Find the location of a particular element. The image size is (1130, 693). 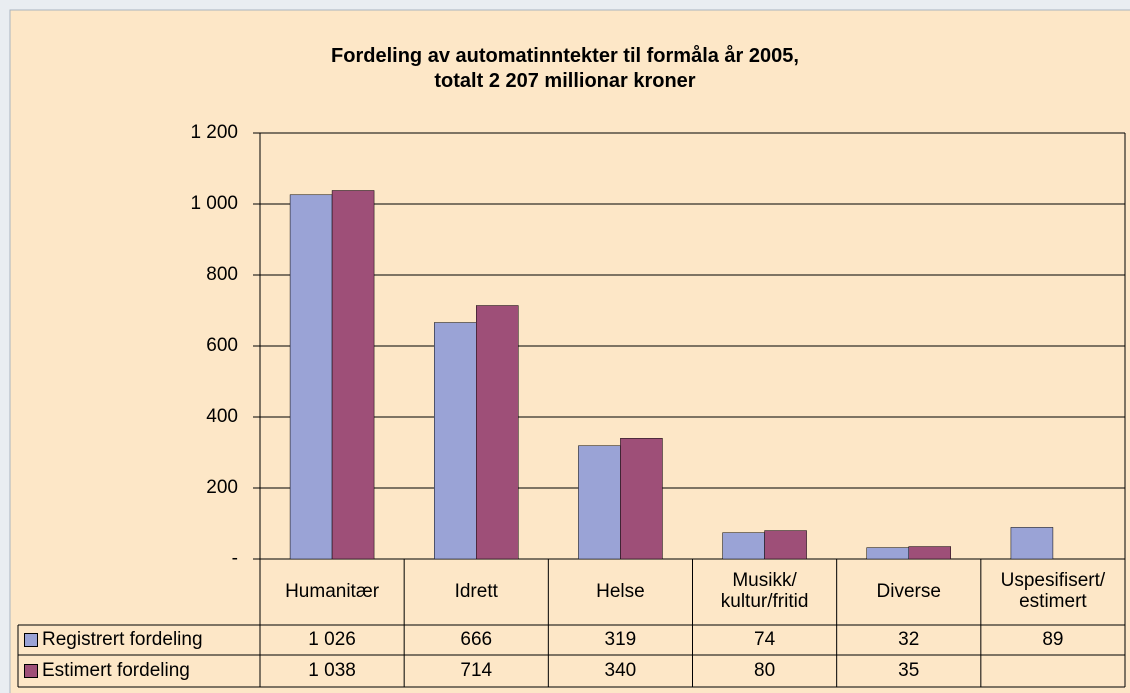

y-tick-label: 800 is located at coordinates (222, 274).